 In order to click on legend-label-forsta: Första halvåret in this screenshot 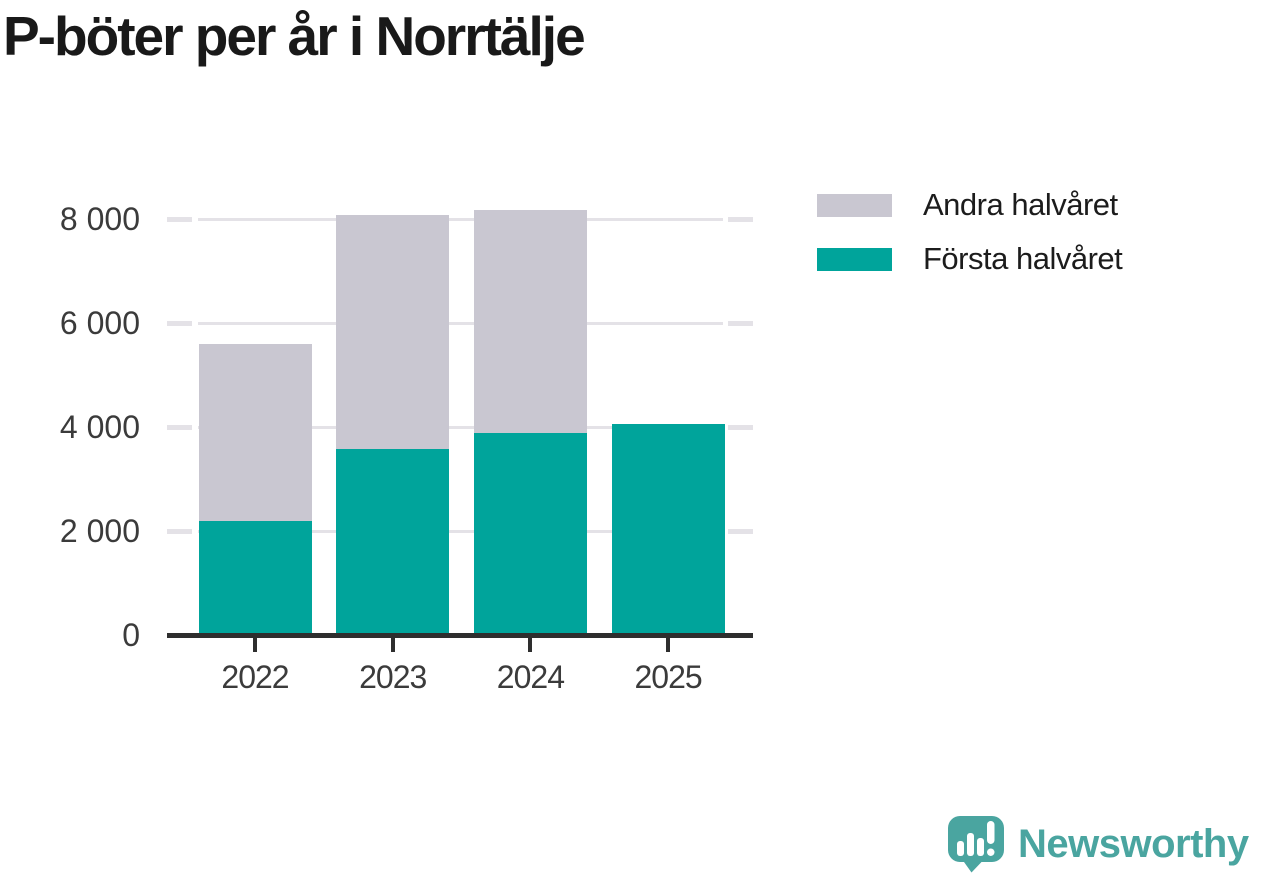, I will do `click(1023, 258)`.